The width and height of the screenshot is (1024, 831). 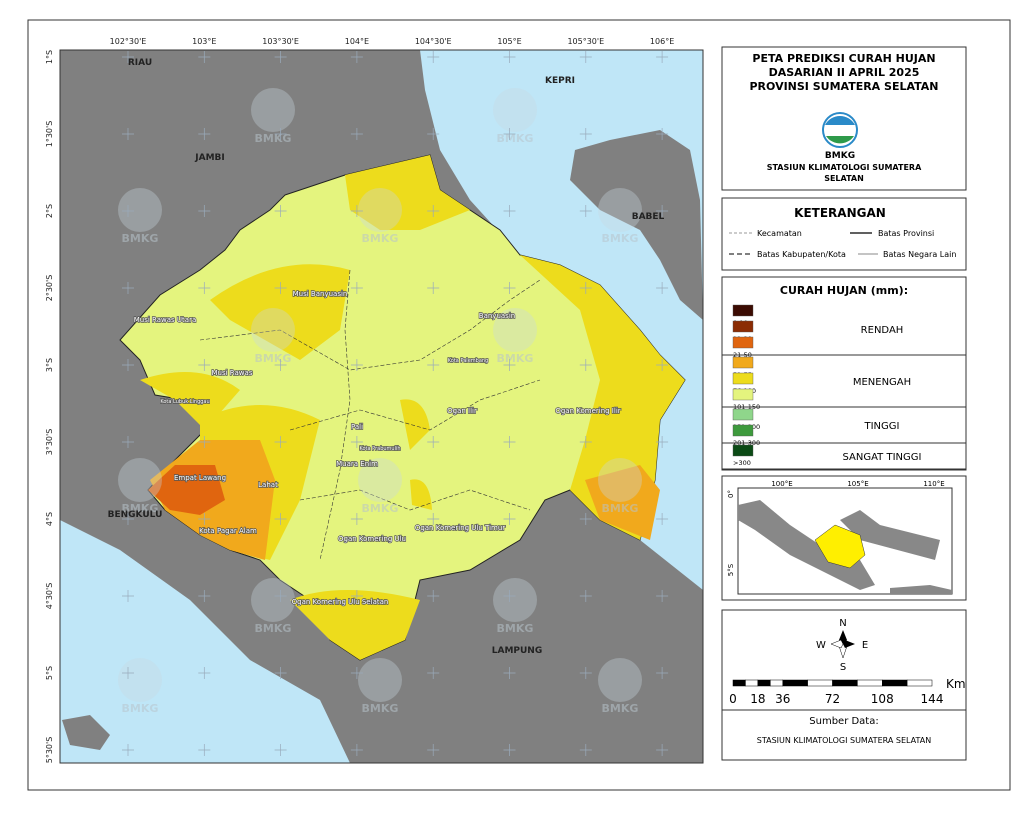 What do you see at coordinates (357, 427) in the screenshot?
I see `district-label: Pali` at bounding box center [357, 427].